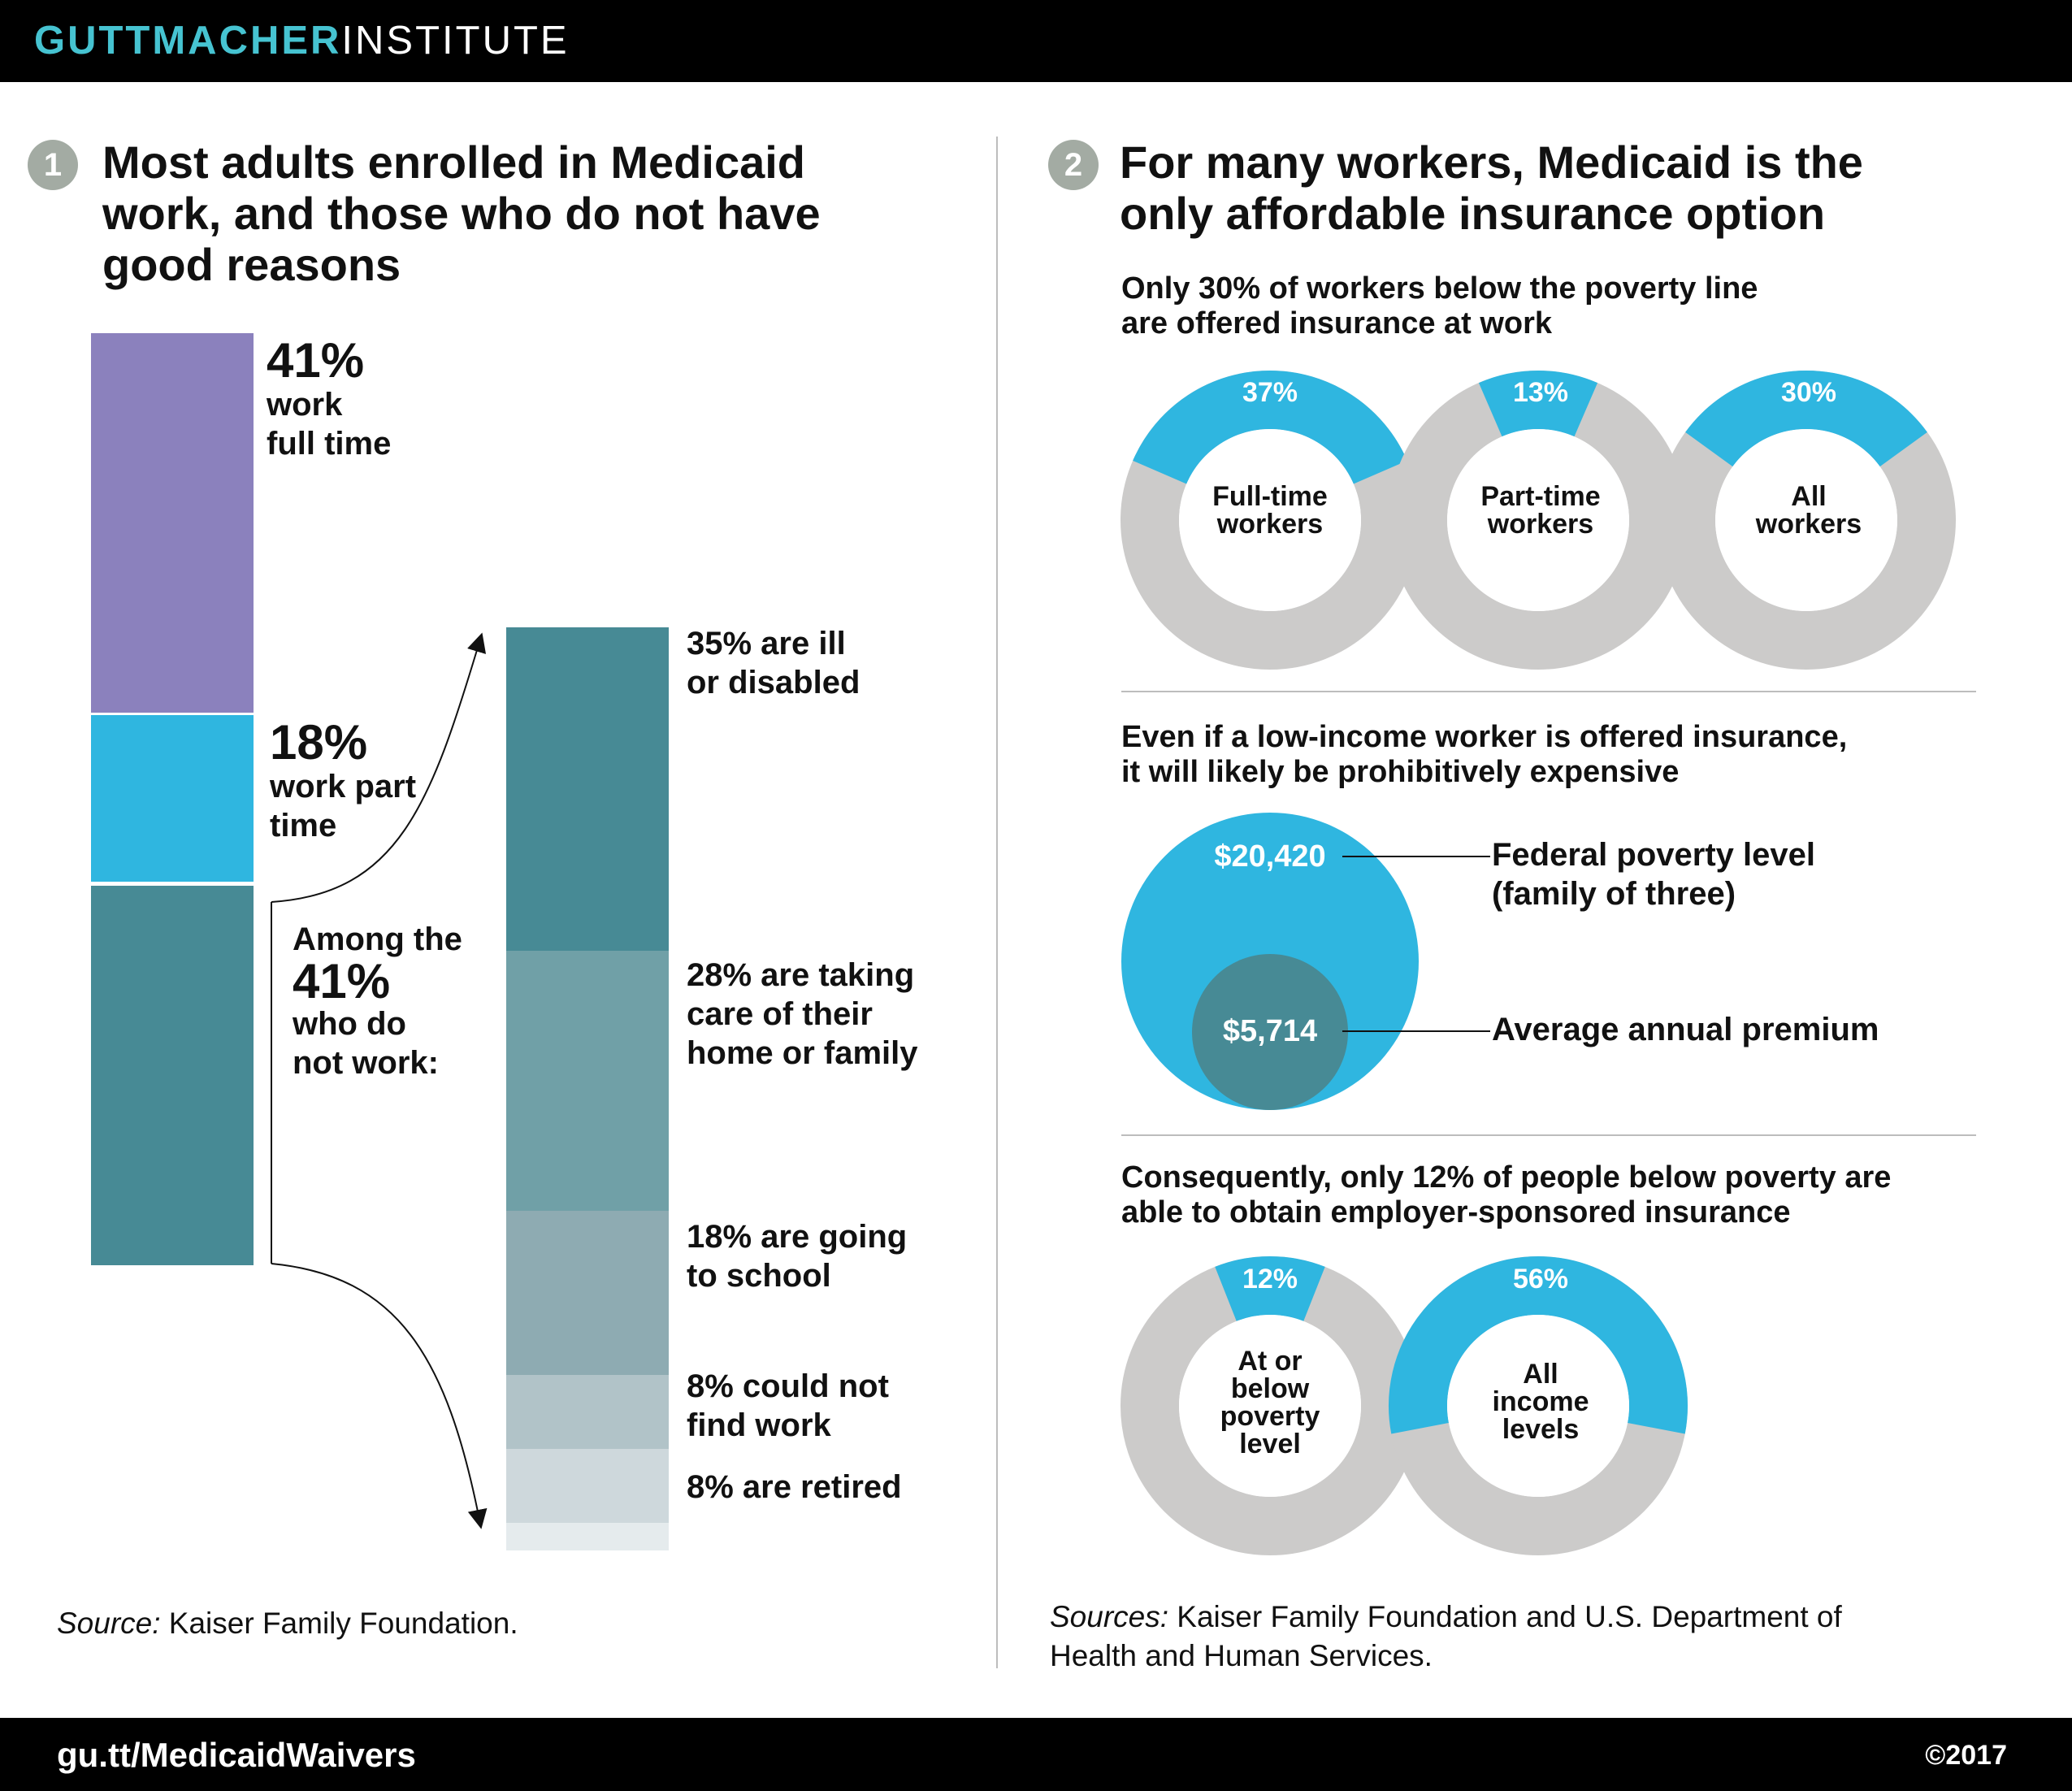 The height and width of the screenshot is (1791, 2072). I want to click on left-heading-line: work, and those who do not have, so click(461, 214).